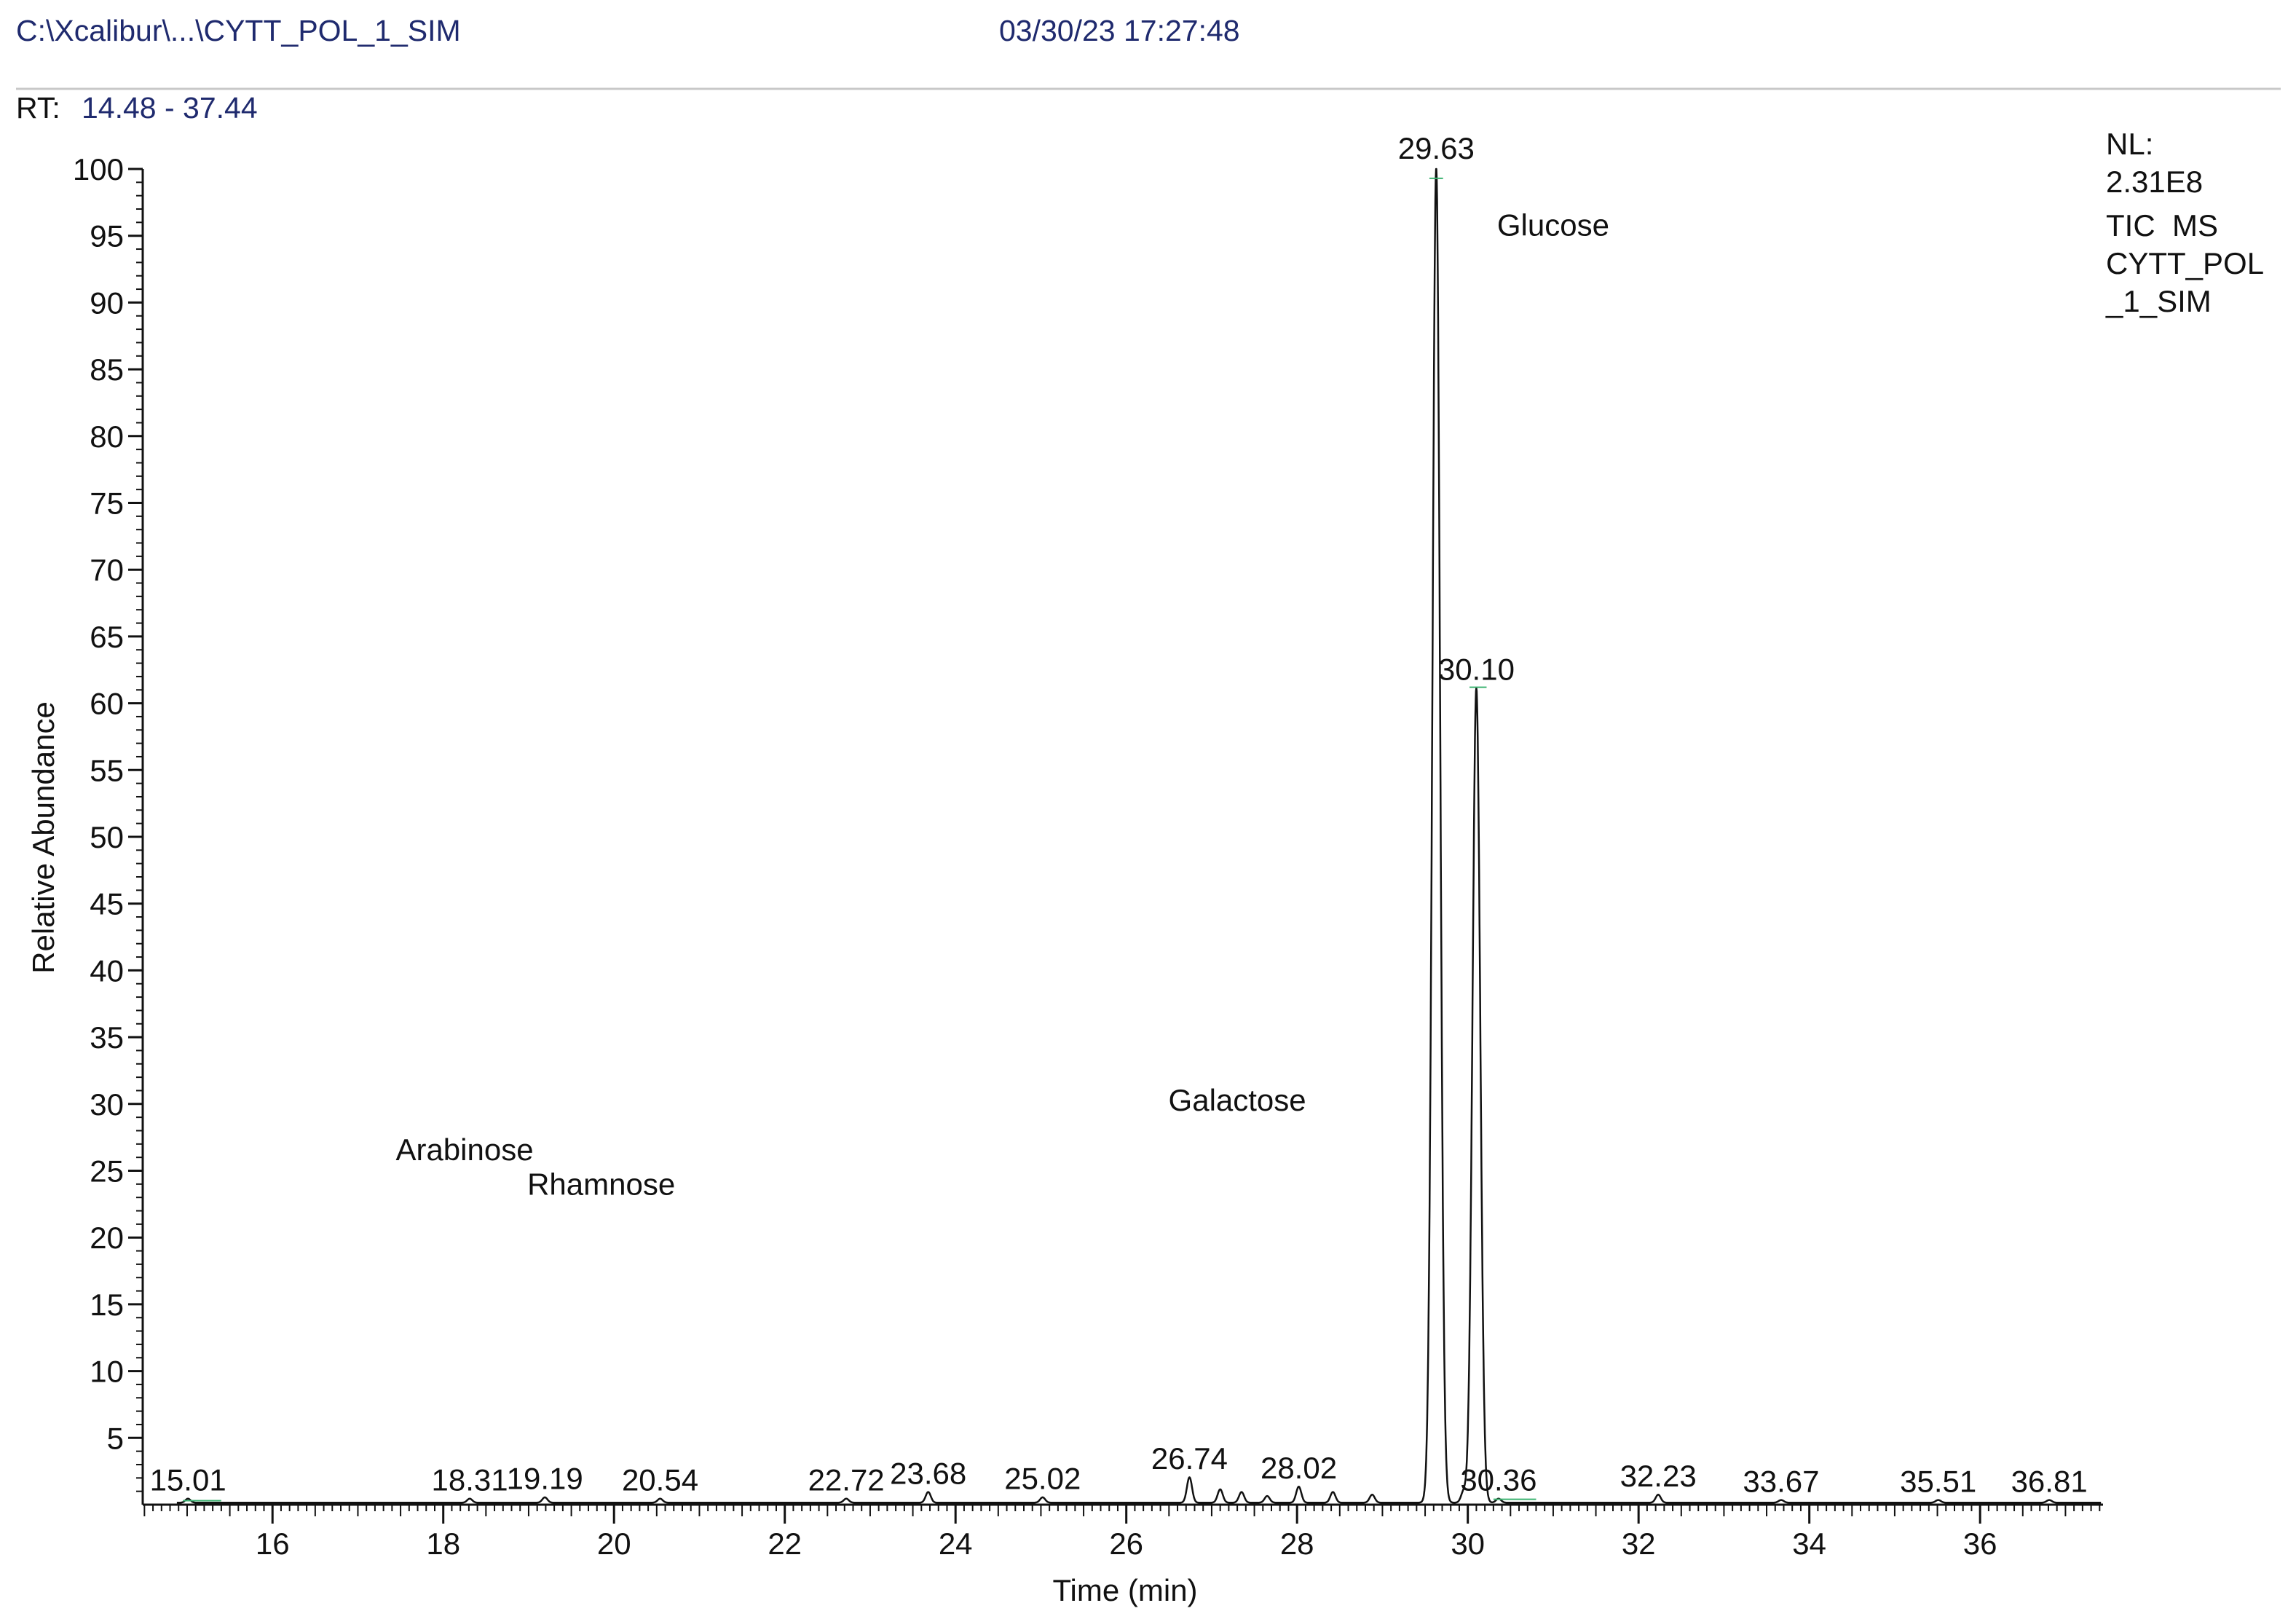 The image size is (2296, 1611). What do you see at coordinates (847, 1479) in the screenshot?
I see `peak-label: 22.72` at bounding box center [847, 1479].